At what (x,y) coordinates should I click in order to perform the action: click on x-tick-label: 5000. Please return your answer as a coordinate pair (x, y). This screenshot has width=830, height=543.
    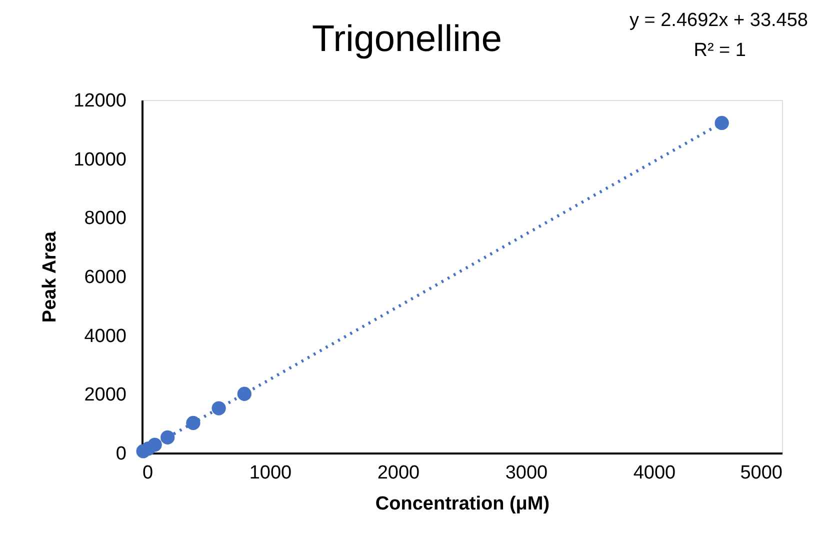
    Looking at the image, I should click on (761, 473).